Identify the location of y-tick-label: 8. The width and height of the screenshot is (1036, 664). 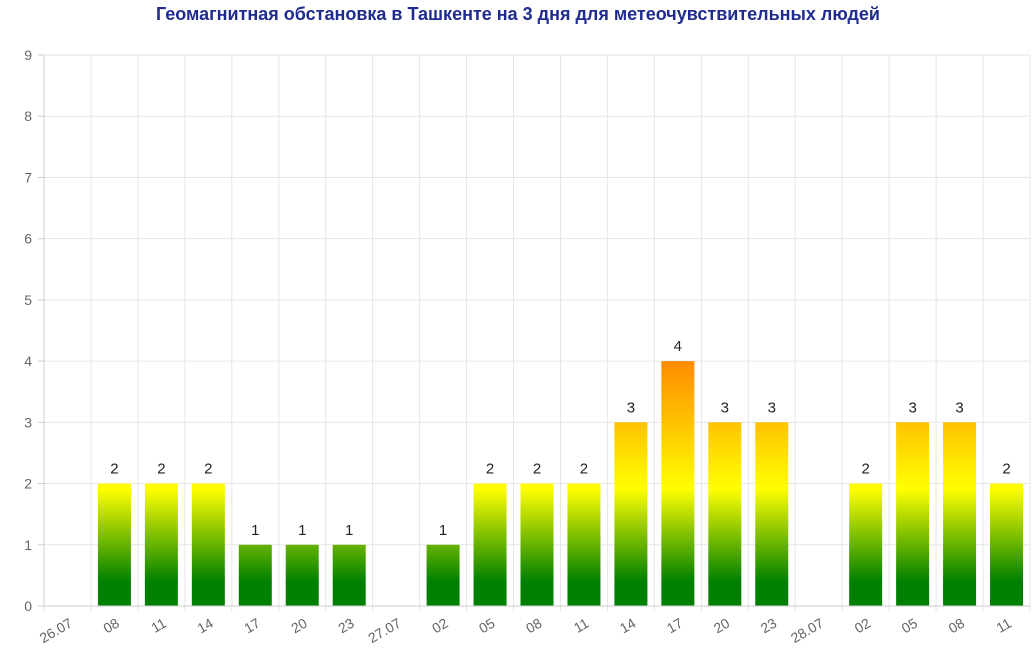
(28, 116).